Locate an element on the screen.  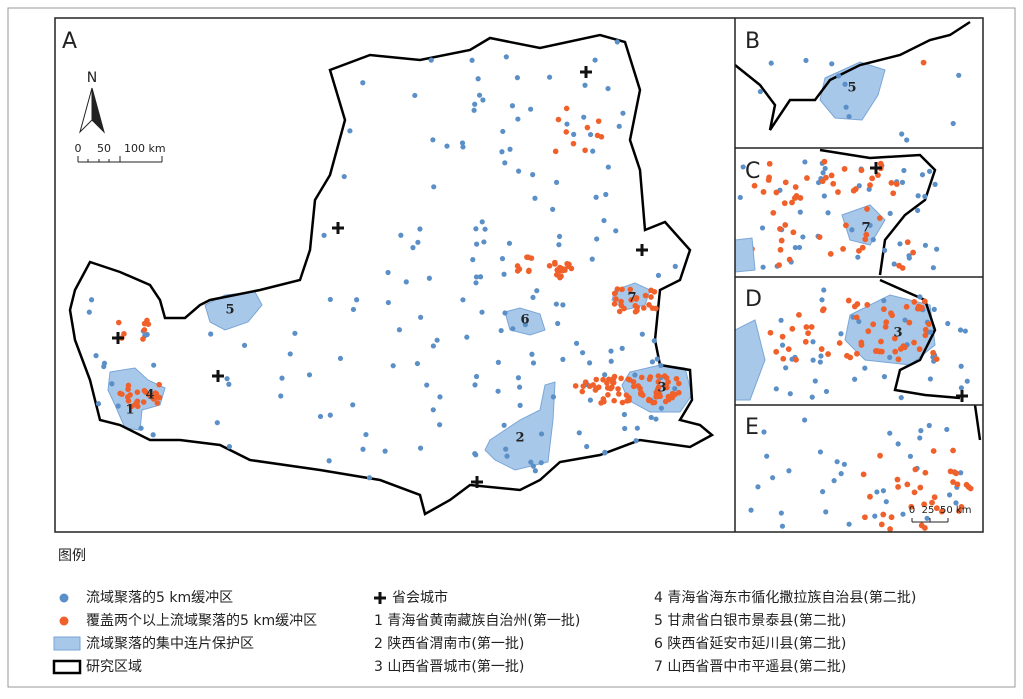
scale-label: 50 is located at coordinates (104, 148).